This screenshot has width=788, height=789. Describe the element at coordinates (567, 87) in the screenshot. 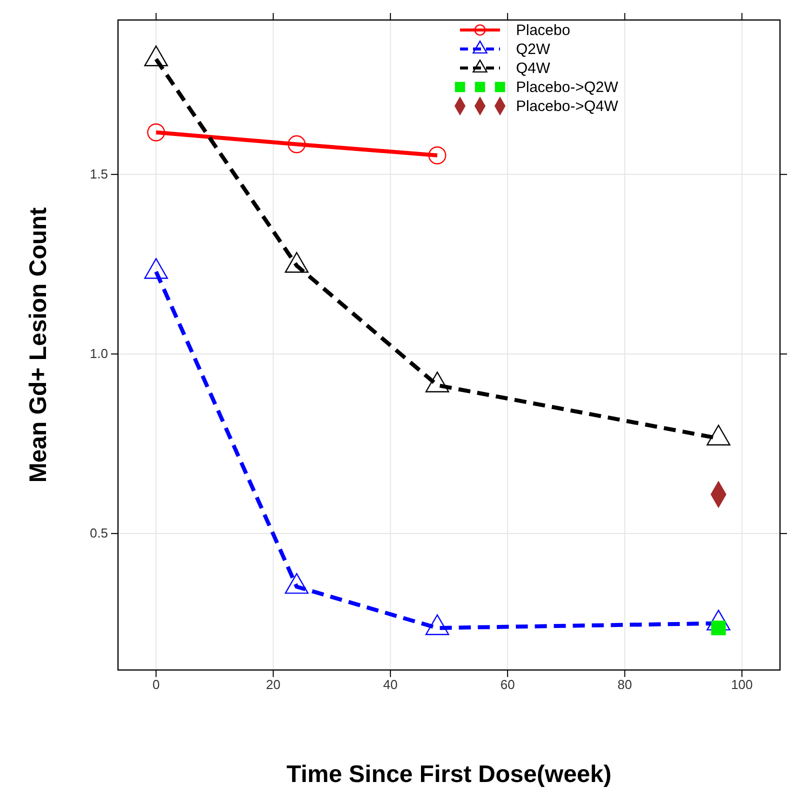

I see `legend-label: Placebo->Q2W` at that location.